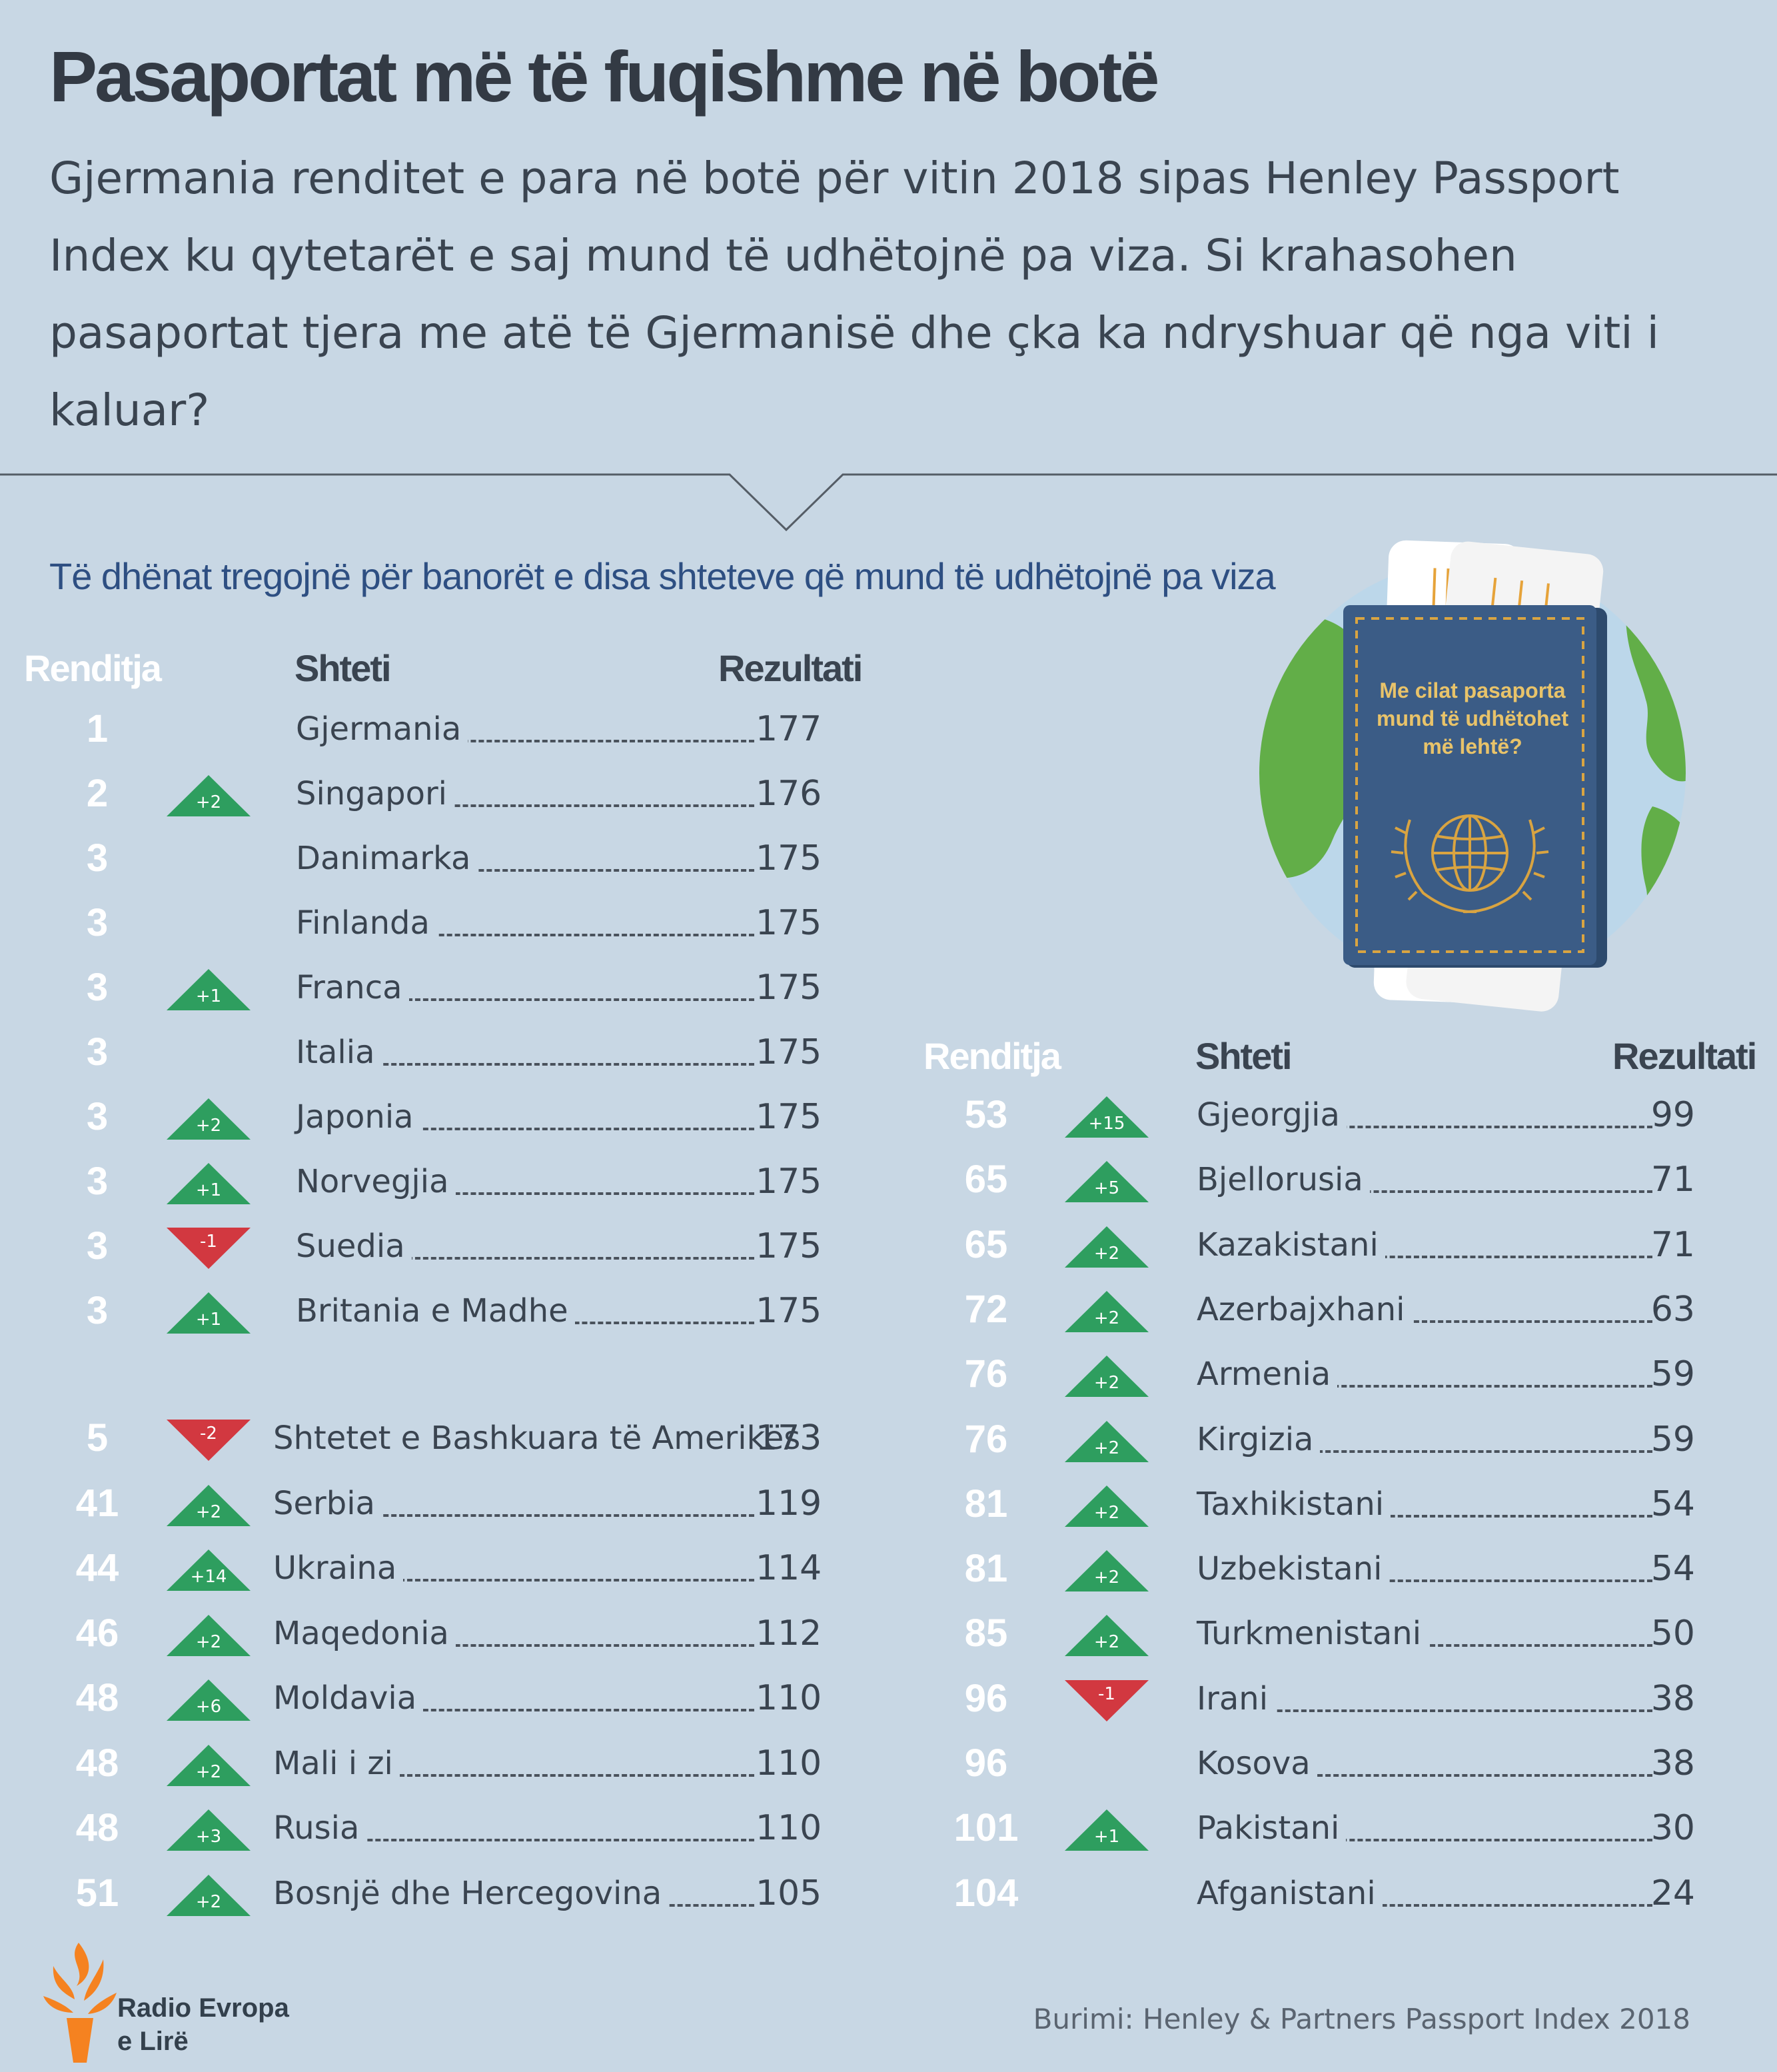 The width and height of the screenshot is (1777, 2072). I want to click on rank-number: 85, so click(986, 1633).